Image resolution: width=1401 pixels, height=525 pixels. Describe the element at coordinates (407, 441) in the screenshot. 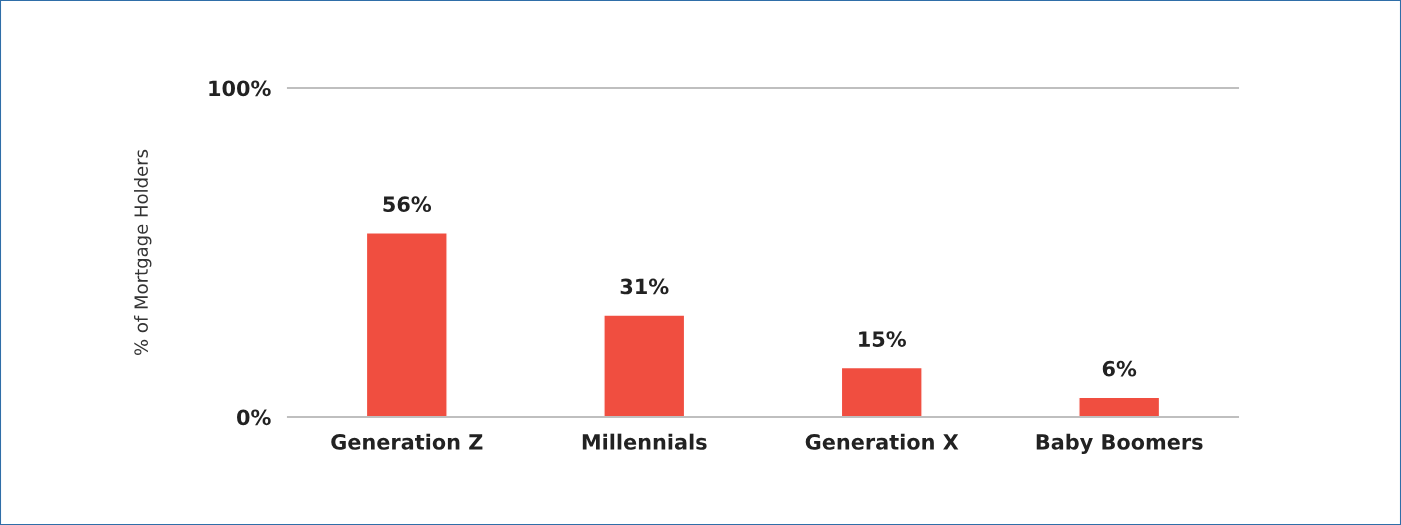

I see `x-tick-label: Generation Z` at that location.